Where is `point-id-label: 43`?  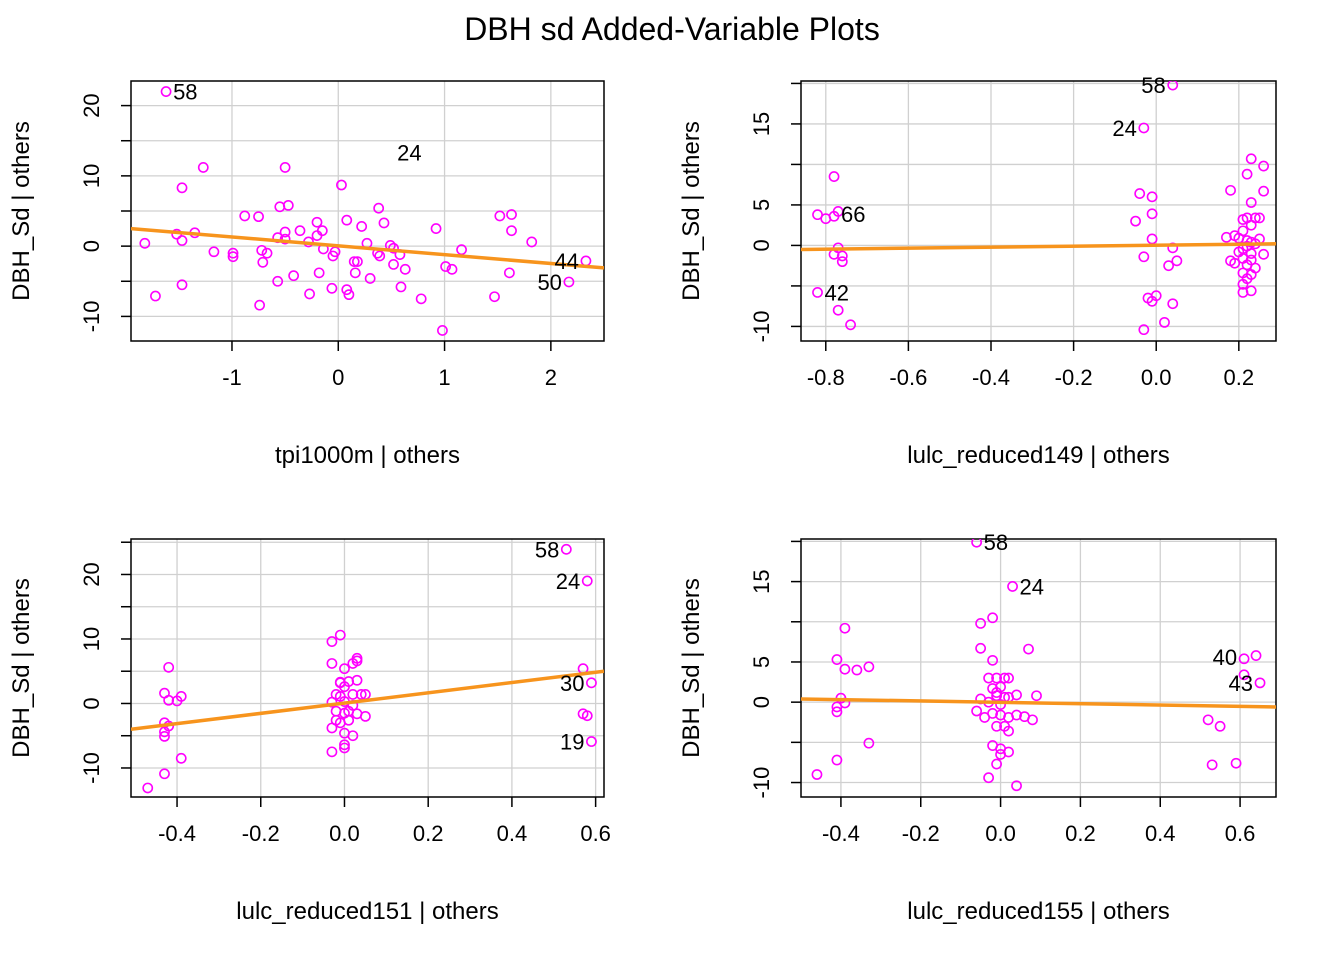
point-id-label: 43 is located at coordinates (1241, 683).